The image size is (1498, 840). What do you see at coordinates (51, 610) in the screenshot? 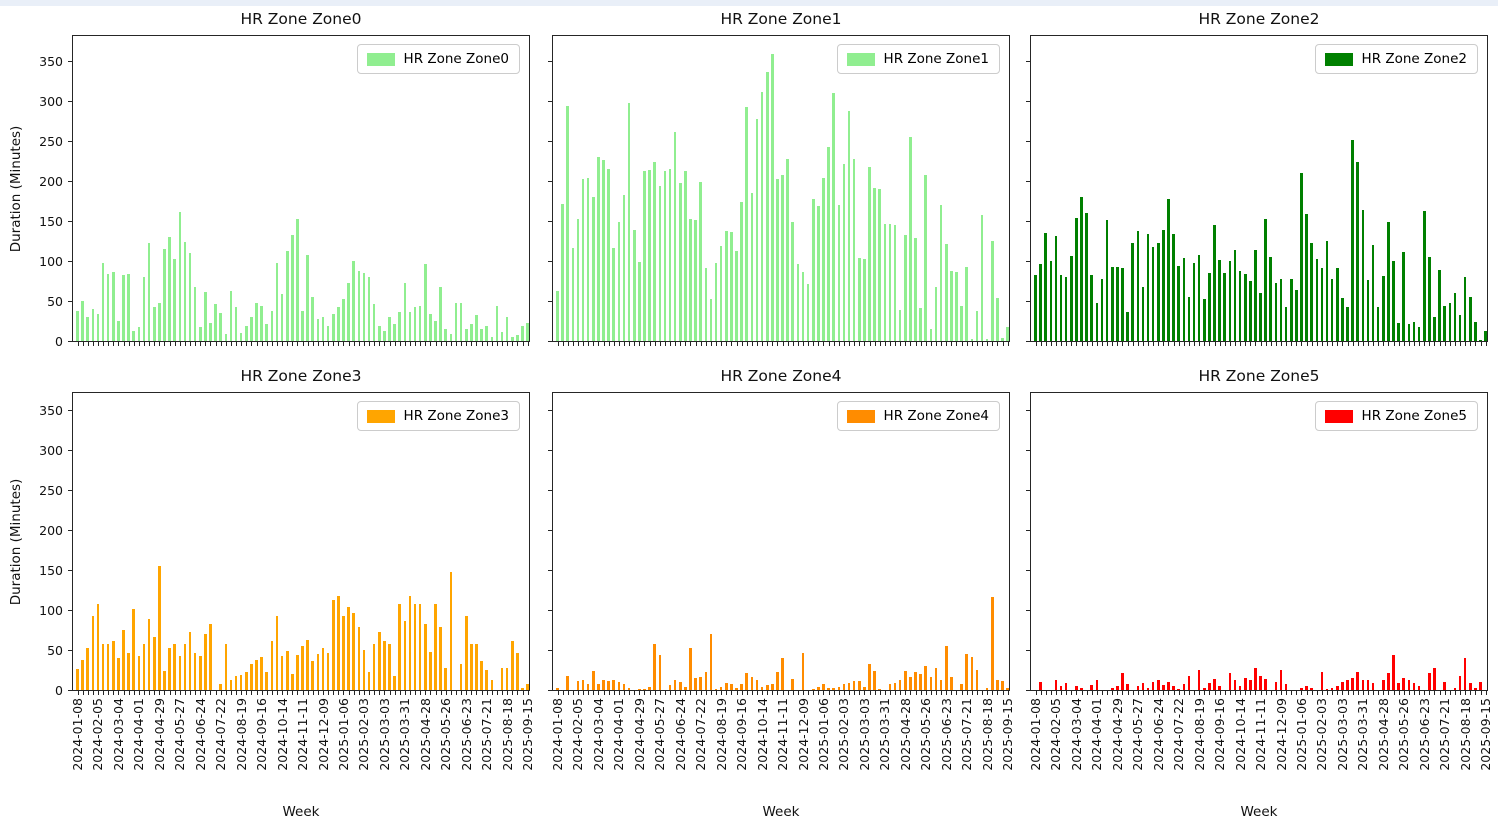
I see `y-tick-label: 100` at bounding box center [51, 610].